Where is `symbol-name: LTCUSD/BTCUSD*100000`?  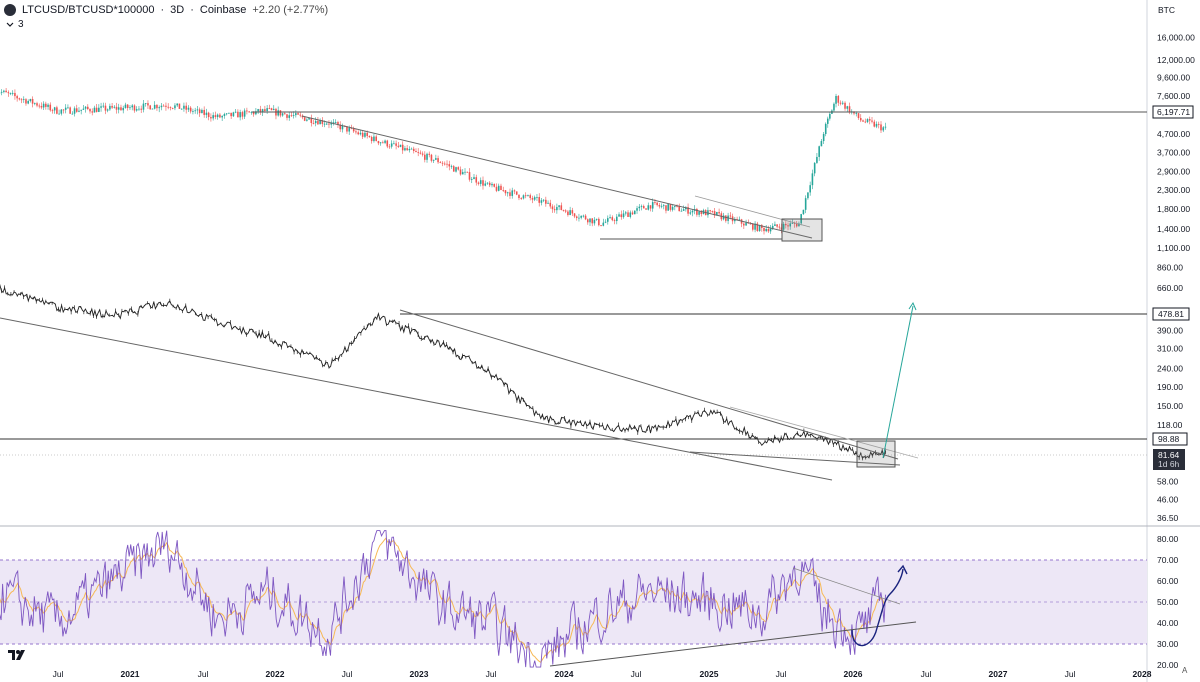 symbol-name: LTCUSD/BTCUSD*100000 is located at coordinates (88, 10).